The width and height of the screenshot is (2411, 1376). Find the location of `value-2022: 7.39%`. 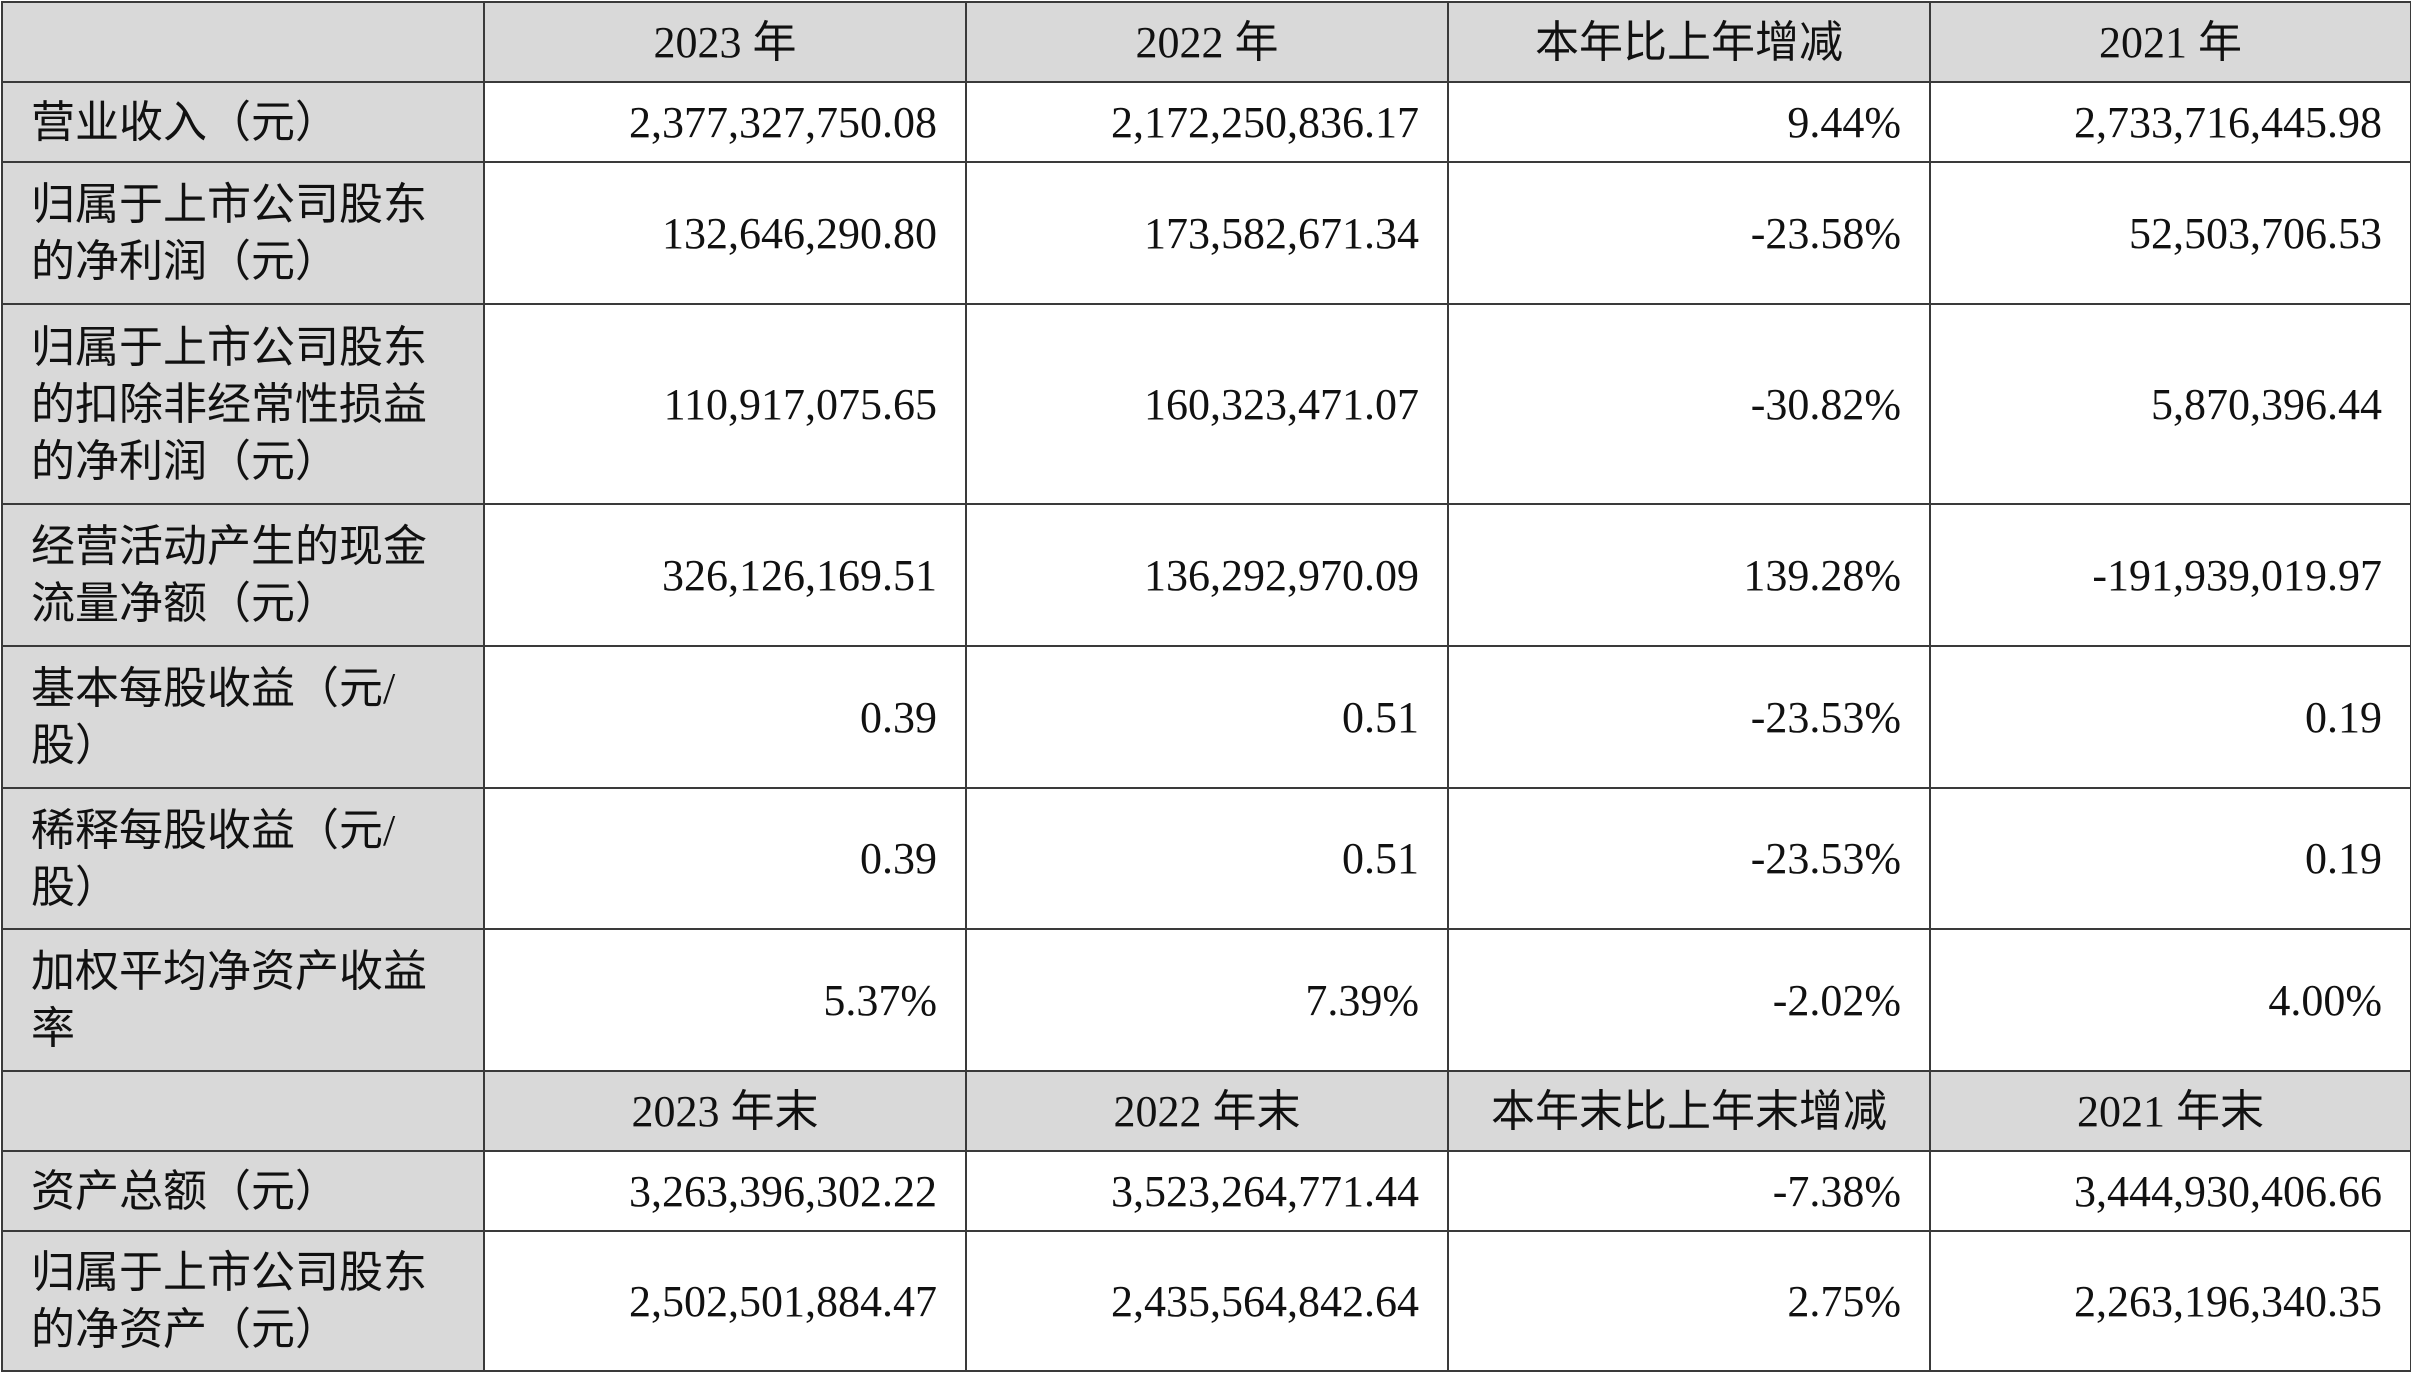

value-2022: 7.39% is located at coordinates (1207, 1000).